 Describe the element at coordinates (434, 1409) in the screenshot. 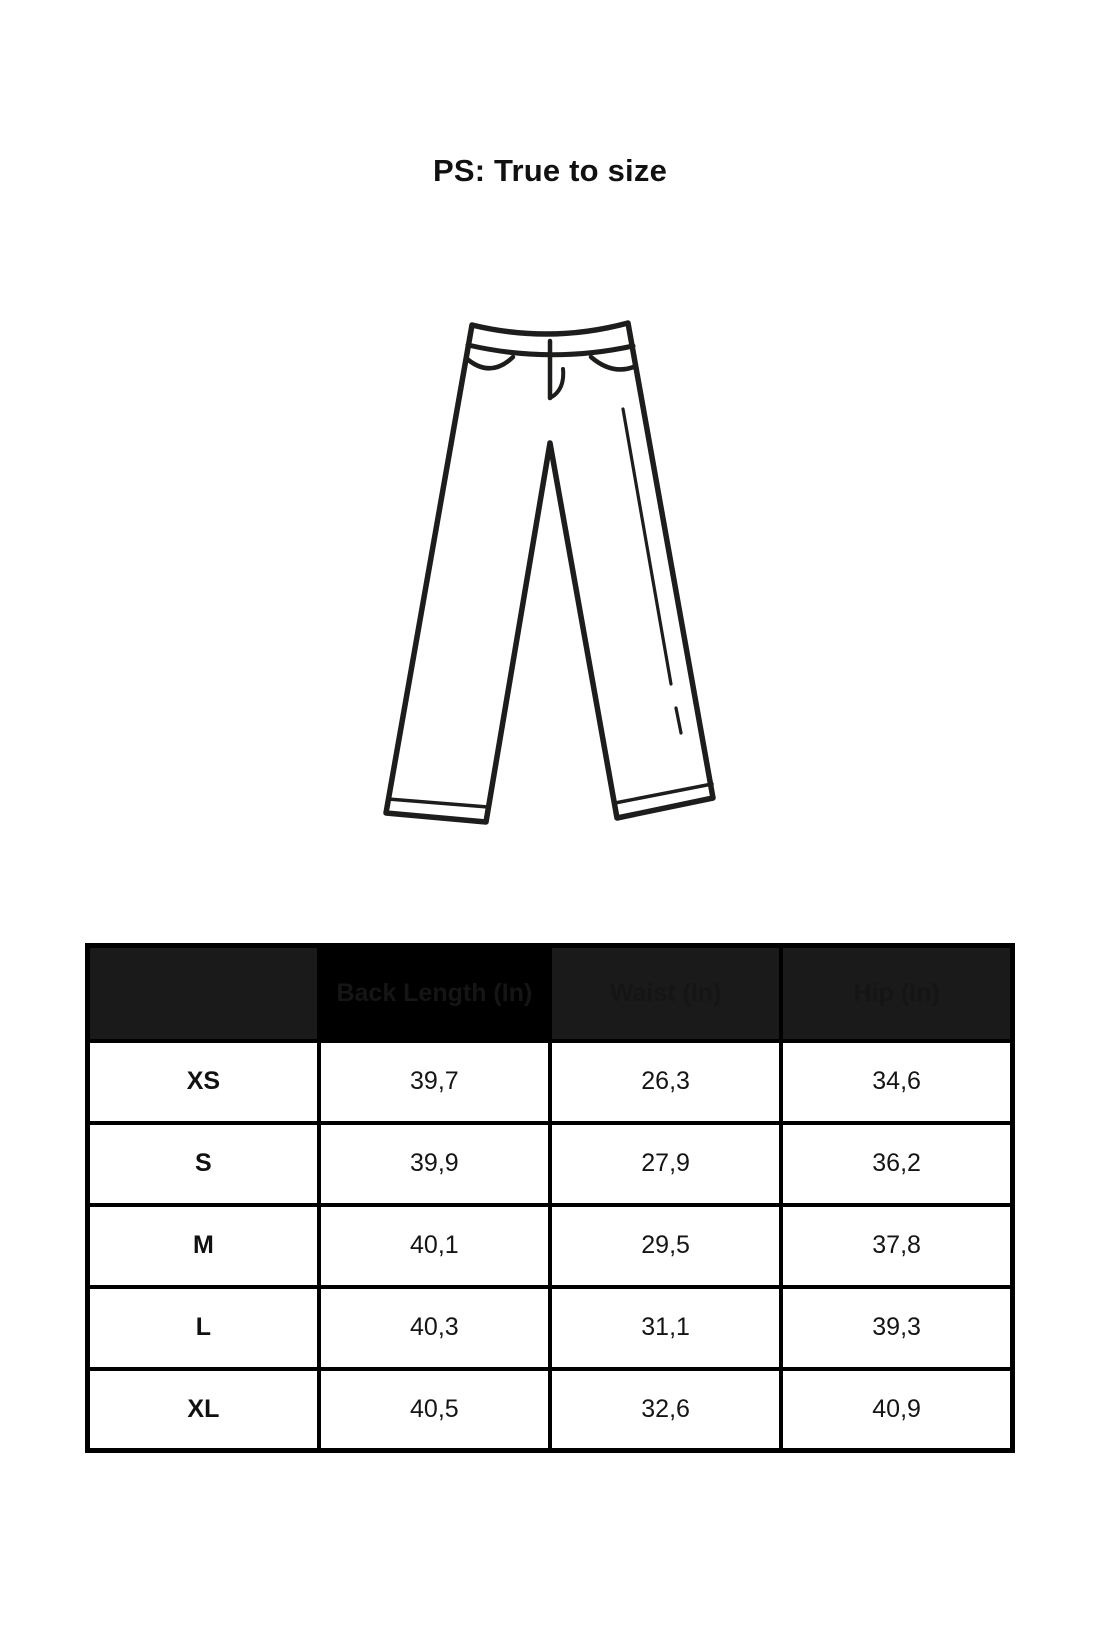

I see `back-length-value: 40,5` at that location.